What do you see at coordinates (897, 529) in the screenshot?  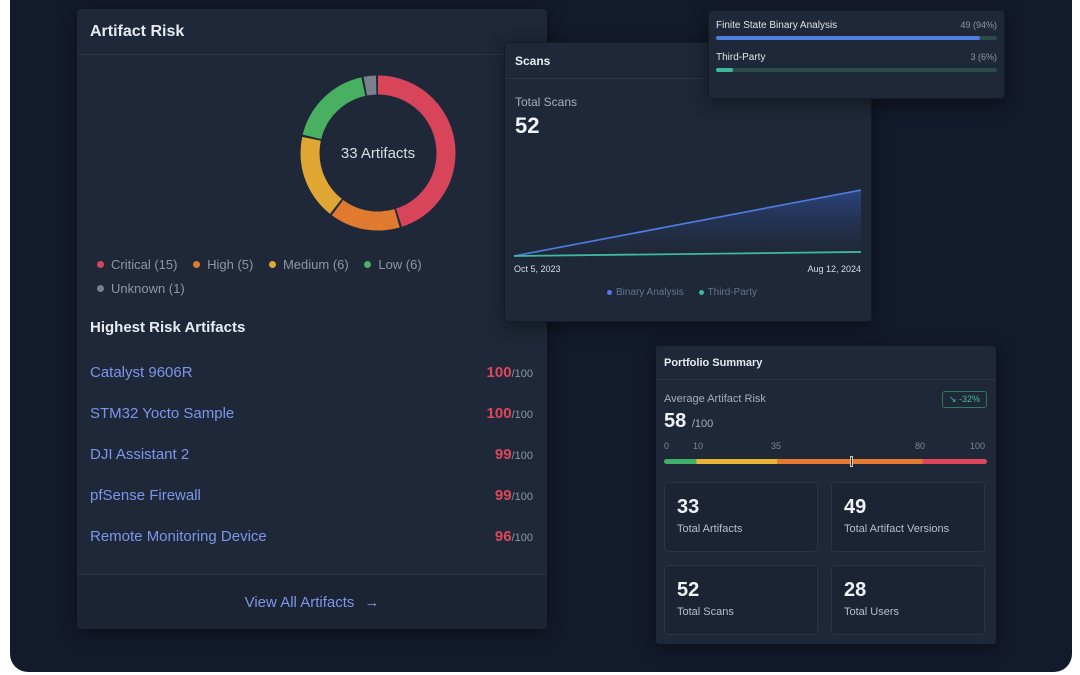 I see `stat-label: Total Artifact Versions` at bounding box center [897, 529].